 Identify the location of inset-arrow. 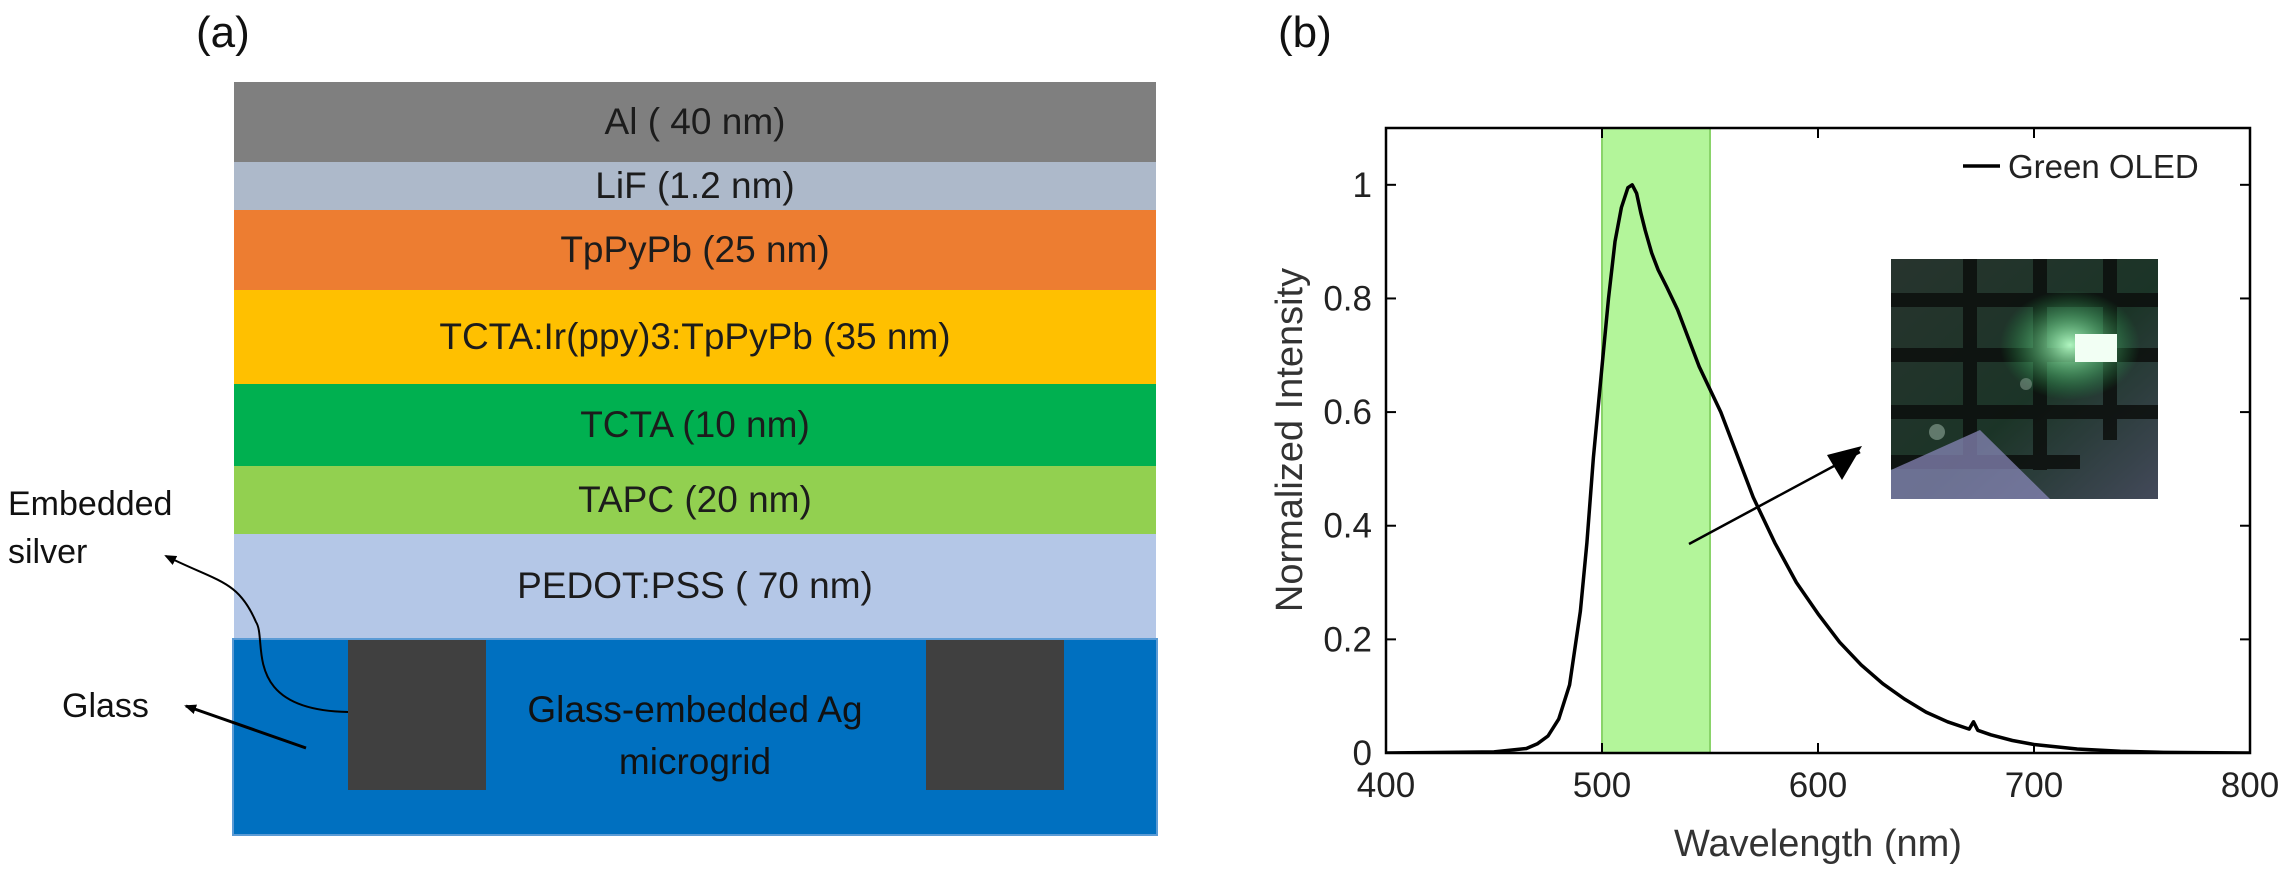
(1774, 498).